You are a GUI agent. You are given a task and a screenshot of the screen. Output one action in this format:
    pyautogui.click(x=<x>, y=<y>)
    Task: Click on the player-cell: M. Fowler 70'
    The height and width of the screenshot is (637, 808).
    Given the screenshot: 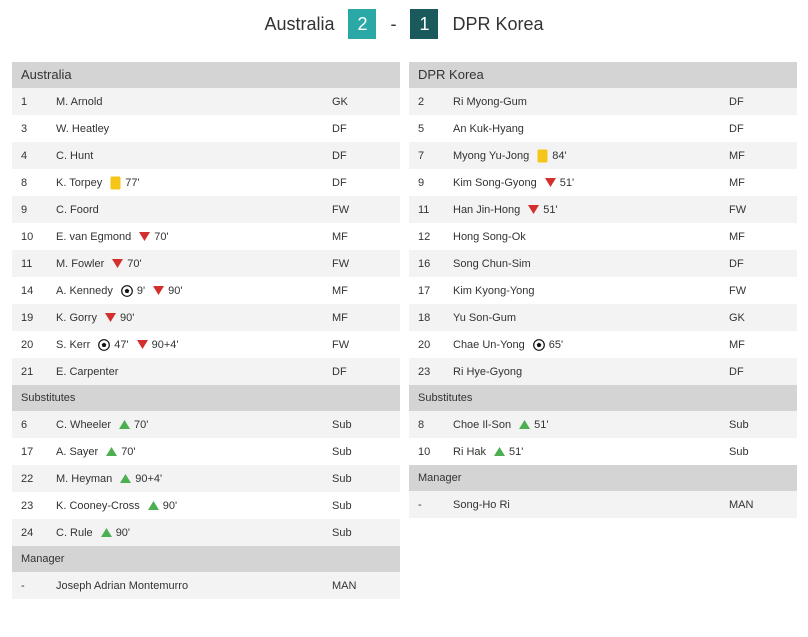 What is the action you would take?
    pyautogui.click(x=194, y=264)
    